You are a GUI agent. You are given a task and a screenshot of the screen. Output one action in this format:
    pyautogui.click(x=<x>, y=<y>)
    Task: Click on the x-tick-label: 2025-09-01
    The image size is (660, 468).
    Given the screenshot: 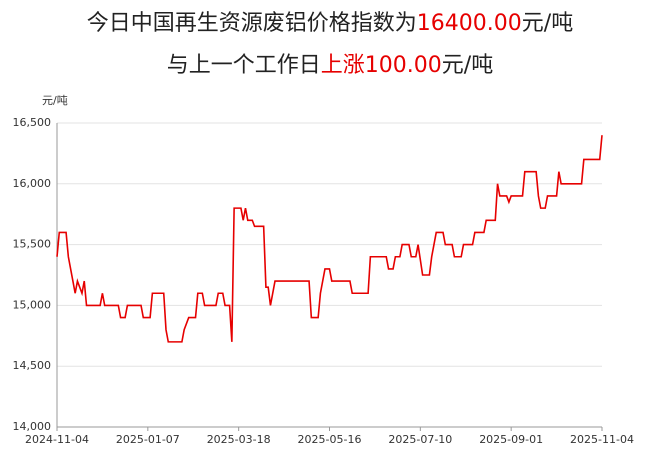 What is the action you would take?
    pyautogui.click(x=511, y=439)
    